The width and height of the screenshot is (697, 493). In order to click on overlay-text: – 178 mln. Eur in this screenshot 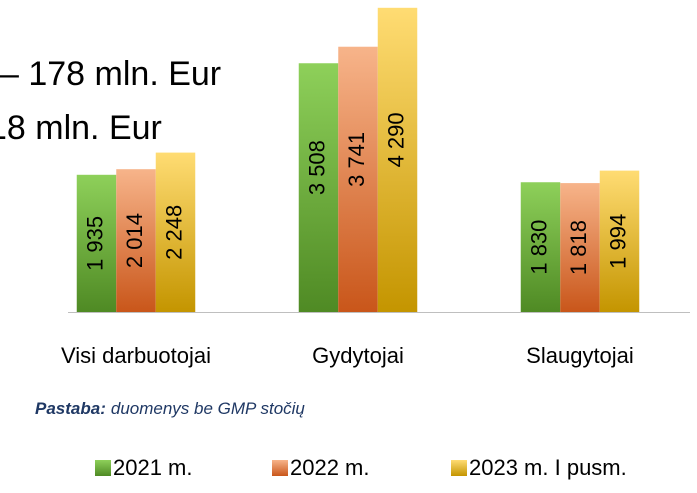, I will do `click(110, 74)`.